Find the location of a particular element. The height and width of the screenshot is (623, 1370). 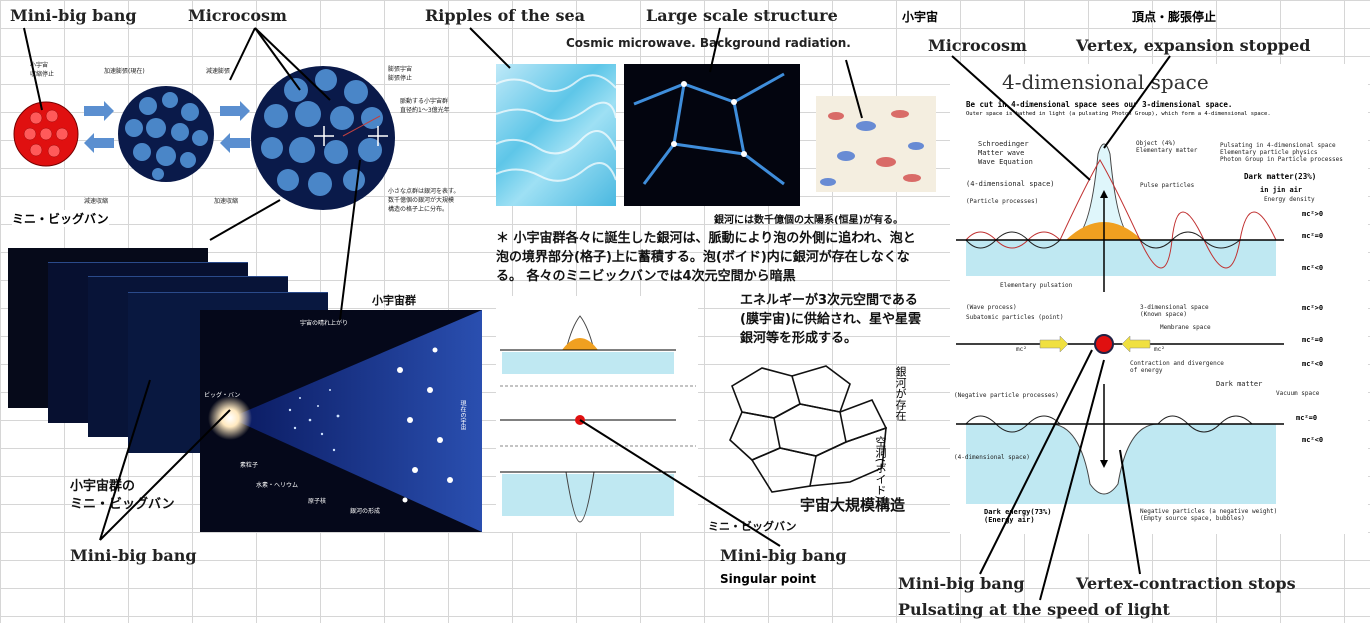

label-mini-big-bang-bottom-left: Mini-big bang is located at coordinates (133, 555).